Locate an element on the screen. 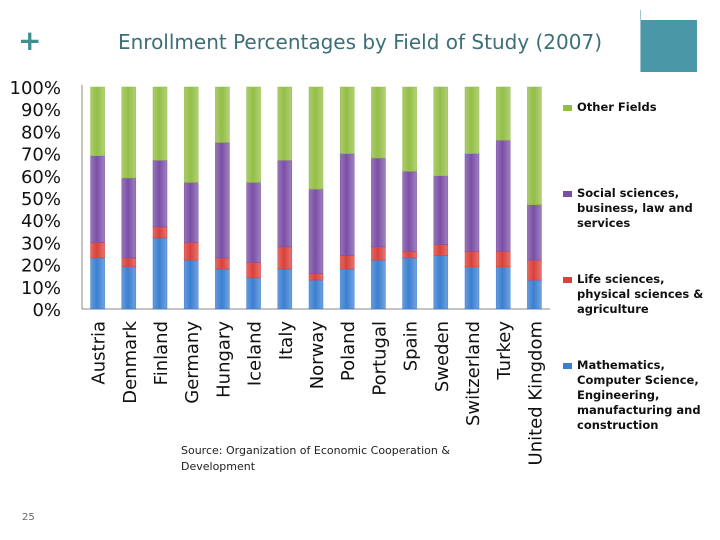 Image resolution: width=720 pixels, height=540 pixels. x-tick-label: Hungary is located at coordinates (223, 359).